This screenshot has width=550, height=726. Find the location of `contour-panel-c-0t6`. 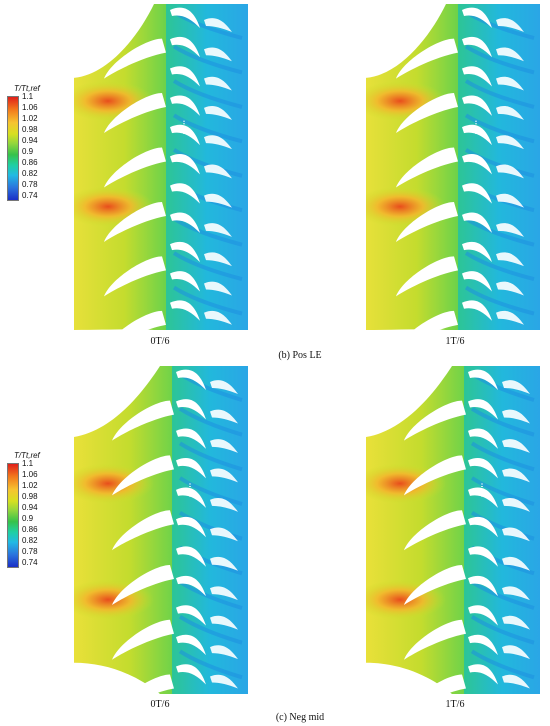

contour-panel-c-0t6 is located at coordinates (162, 530).